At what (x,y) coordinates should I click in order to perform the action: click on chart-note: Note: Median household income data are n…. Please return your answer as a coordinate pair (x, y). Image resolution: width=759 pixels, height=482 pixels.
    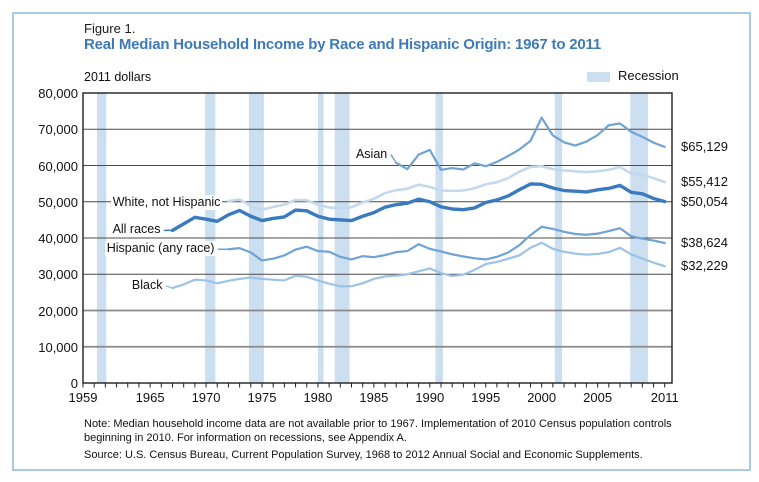
    Looking at the image, I should click on (378, 431).